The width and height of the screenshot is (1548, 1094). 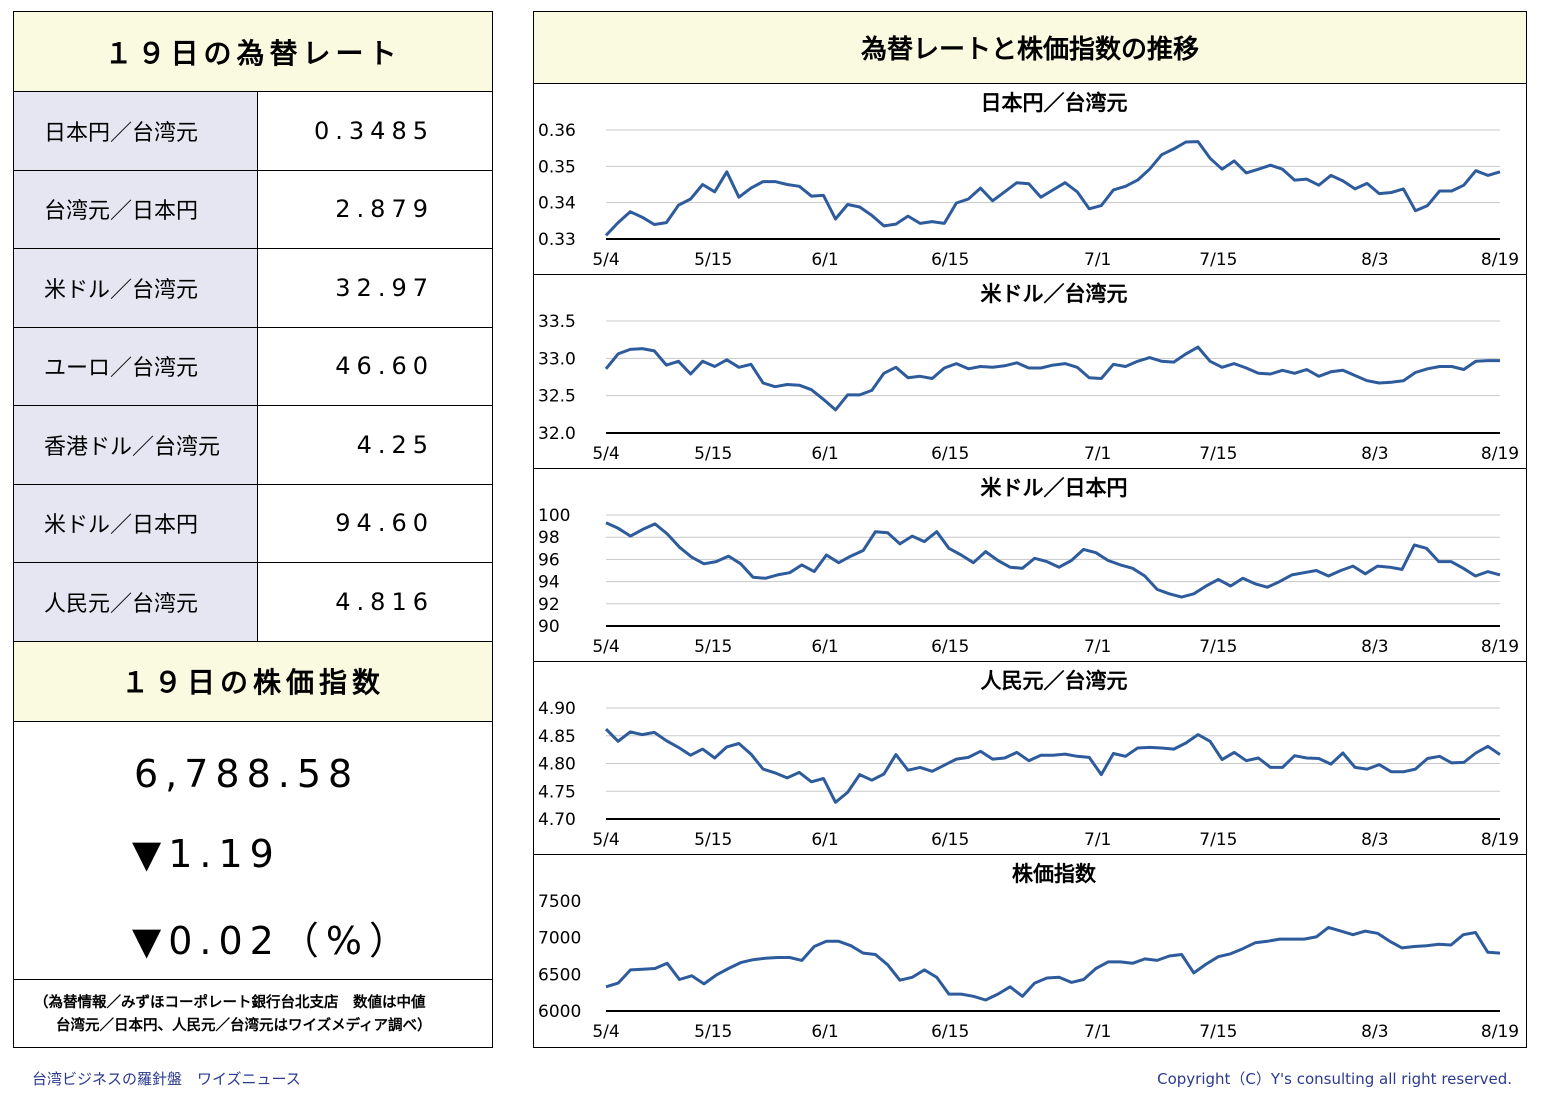 I want to click on source-note-line1: （為替情報／みずほコーポレート銀行台北支店 数値は中値, so click(x=230, y=1002).